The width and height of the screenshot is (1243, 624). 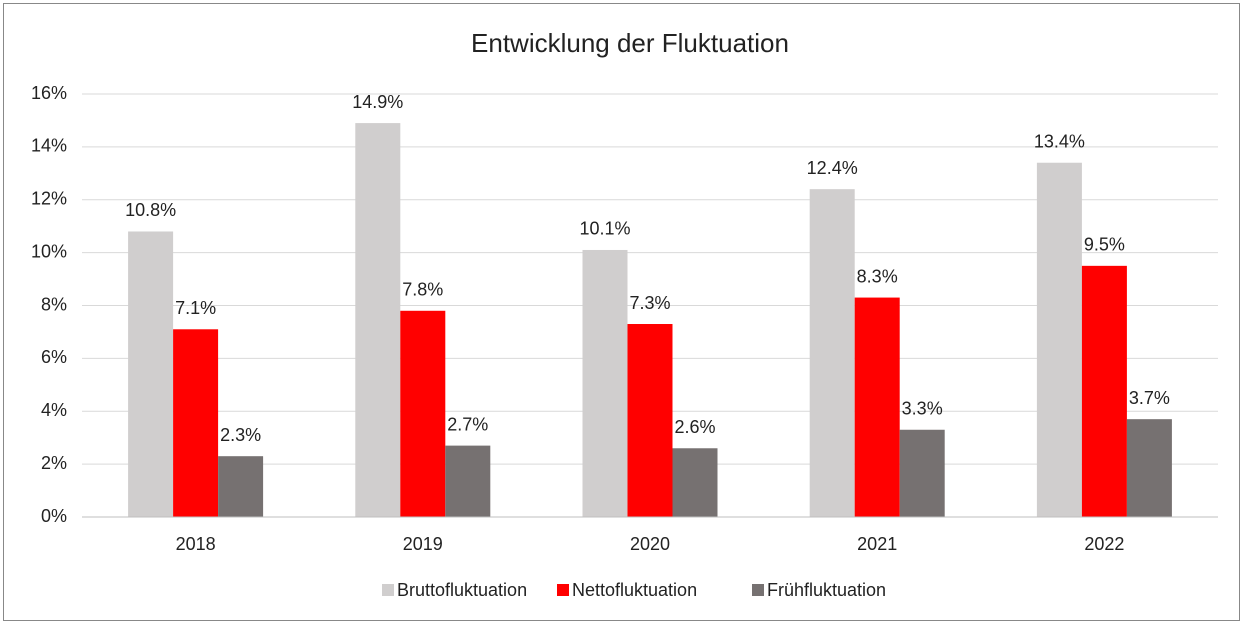 What do you see at coordinates (54, 410) in the screenshot?
I see `y-tick-label: 4%` at bounding box center [54, 410].